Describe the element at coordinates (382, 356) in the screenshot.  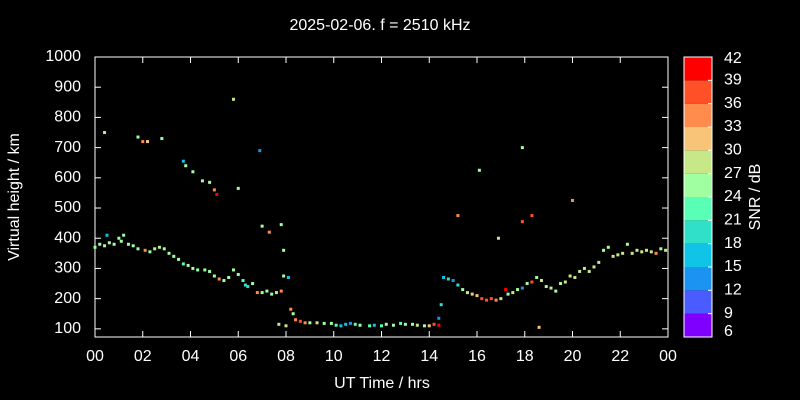
I see `x-tick-label: 12` at that location.